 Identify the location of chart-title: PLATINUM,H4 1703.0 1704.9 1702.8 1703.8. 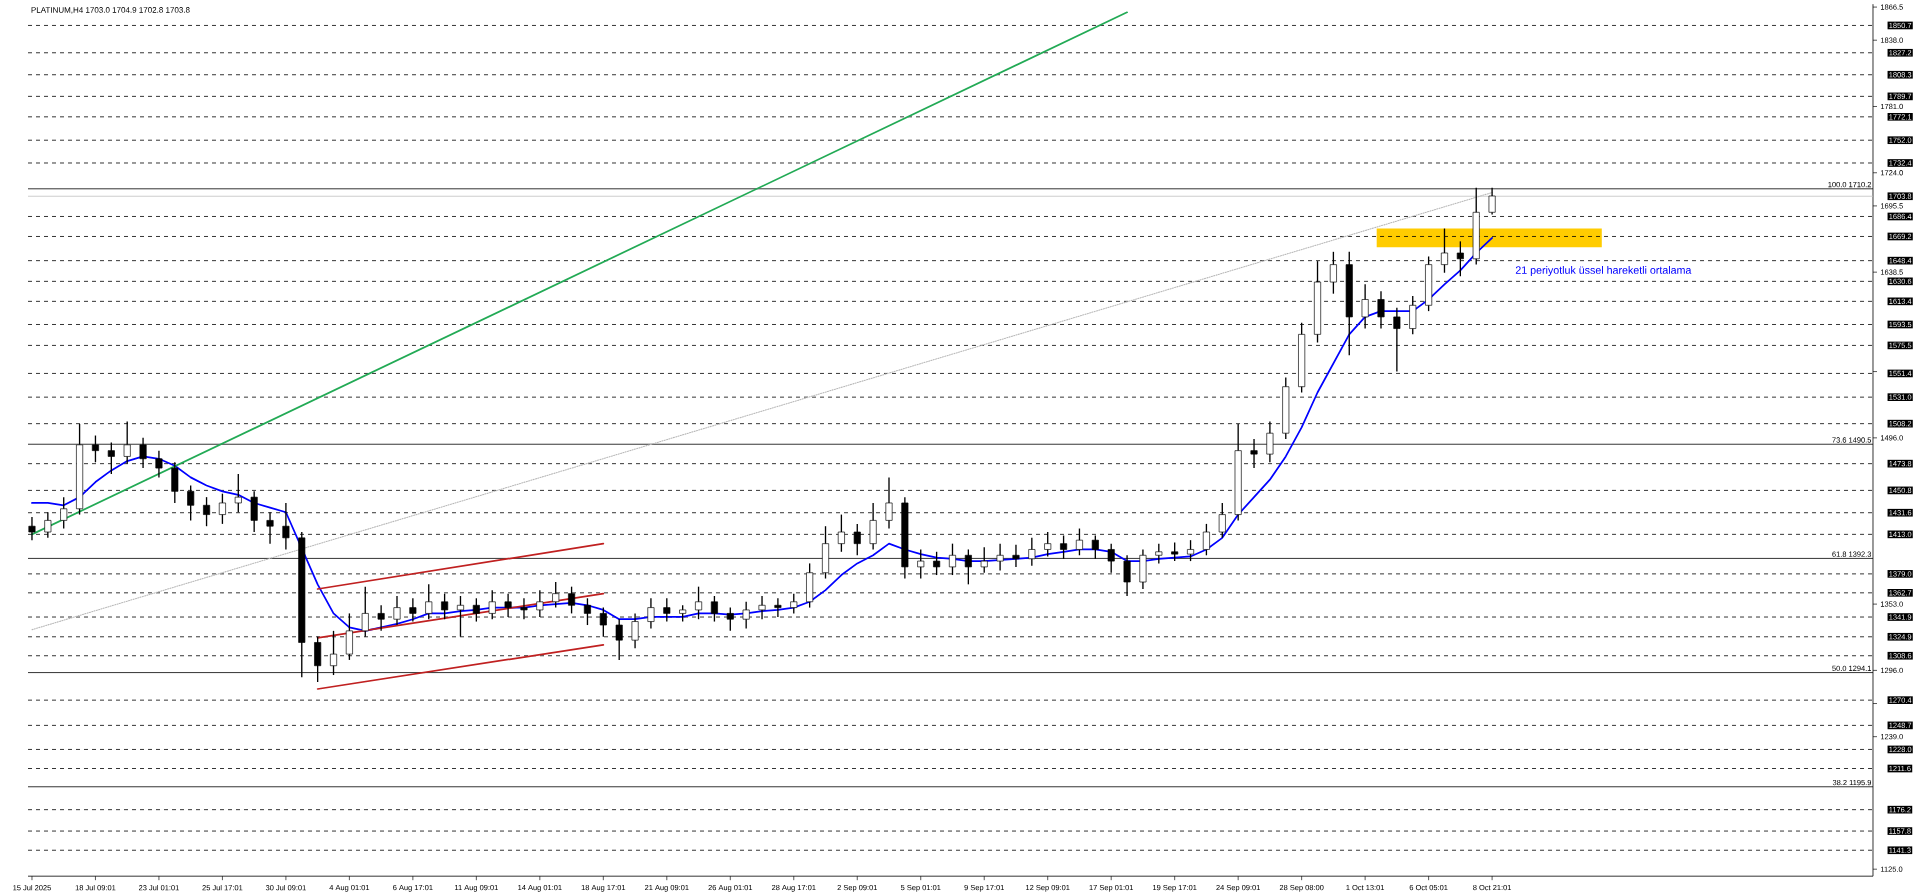
(110, 10).